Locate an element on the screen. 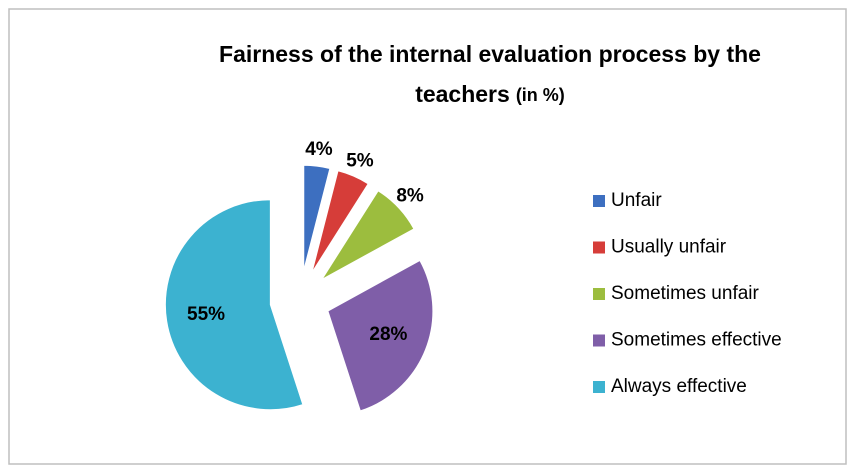 The width and height of the screenshot is (855, 473). data-label: 5% is located at coordinates (360, 160).